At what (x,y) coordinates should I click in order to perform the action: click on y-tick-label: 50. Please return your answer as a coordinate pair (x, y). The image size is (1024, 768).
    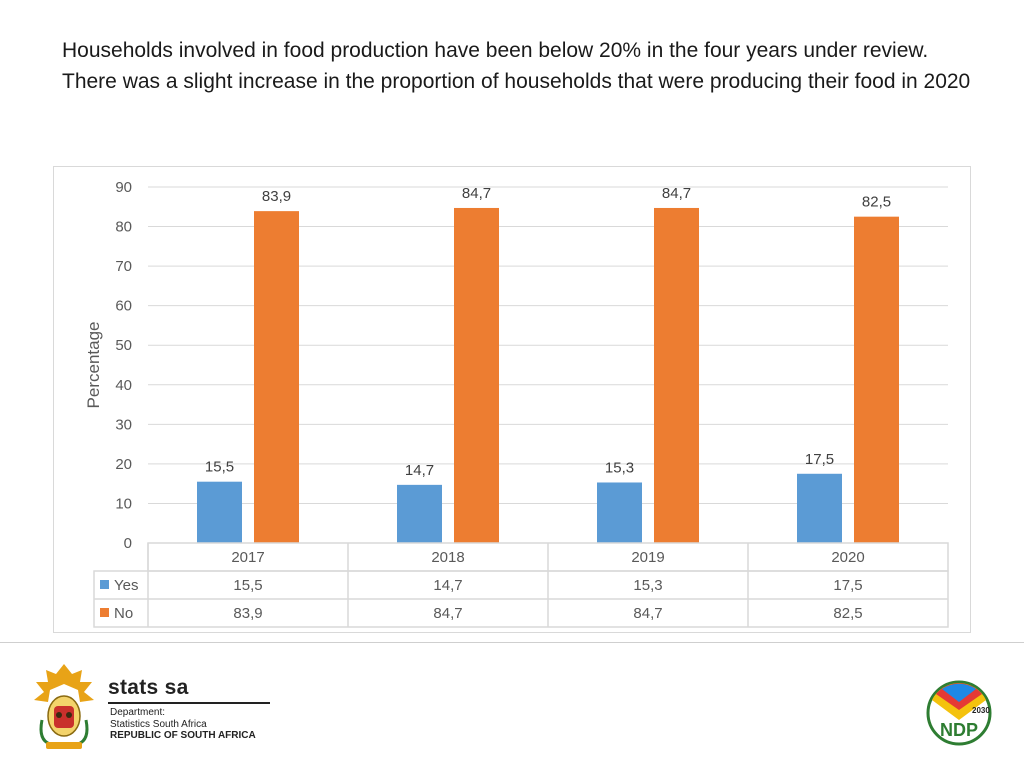
    Looking at the image, I should click on (123, 345).